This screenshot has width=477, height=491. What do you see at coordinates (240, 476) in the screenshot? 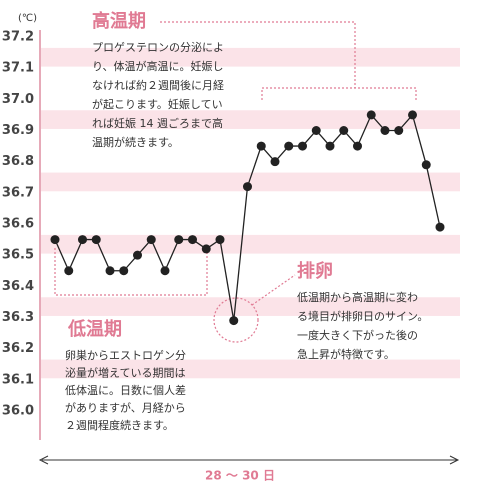
I see `x-label: 28 ～ 30 日` at bounding box center [240, 476].